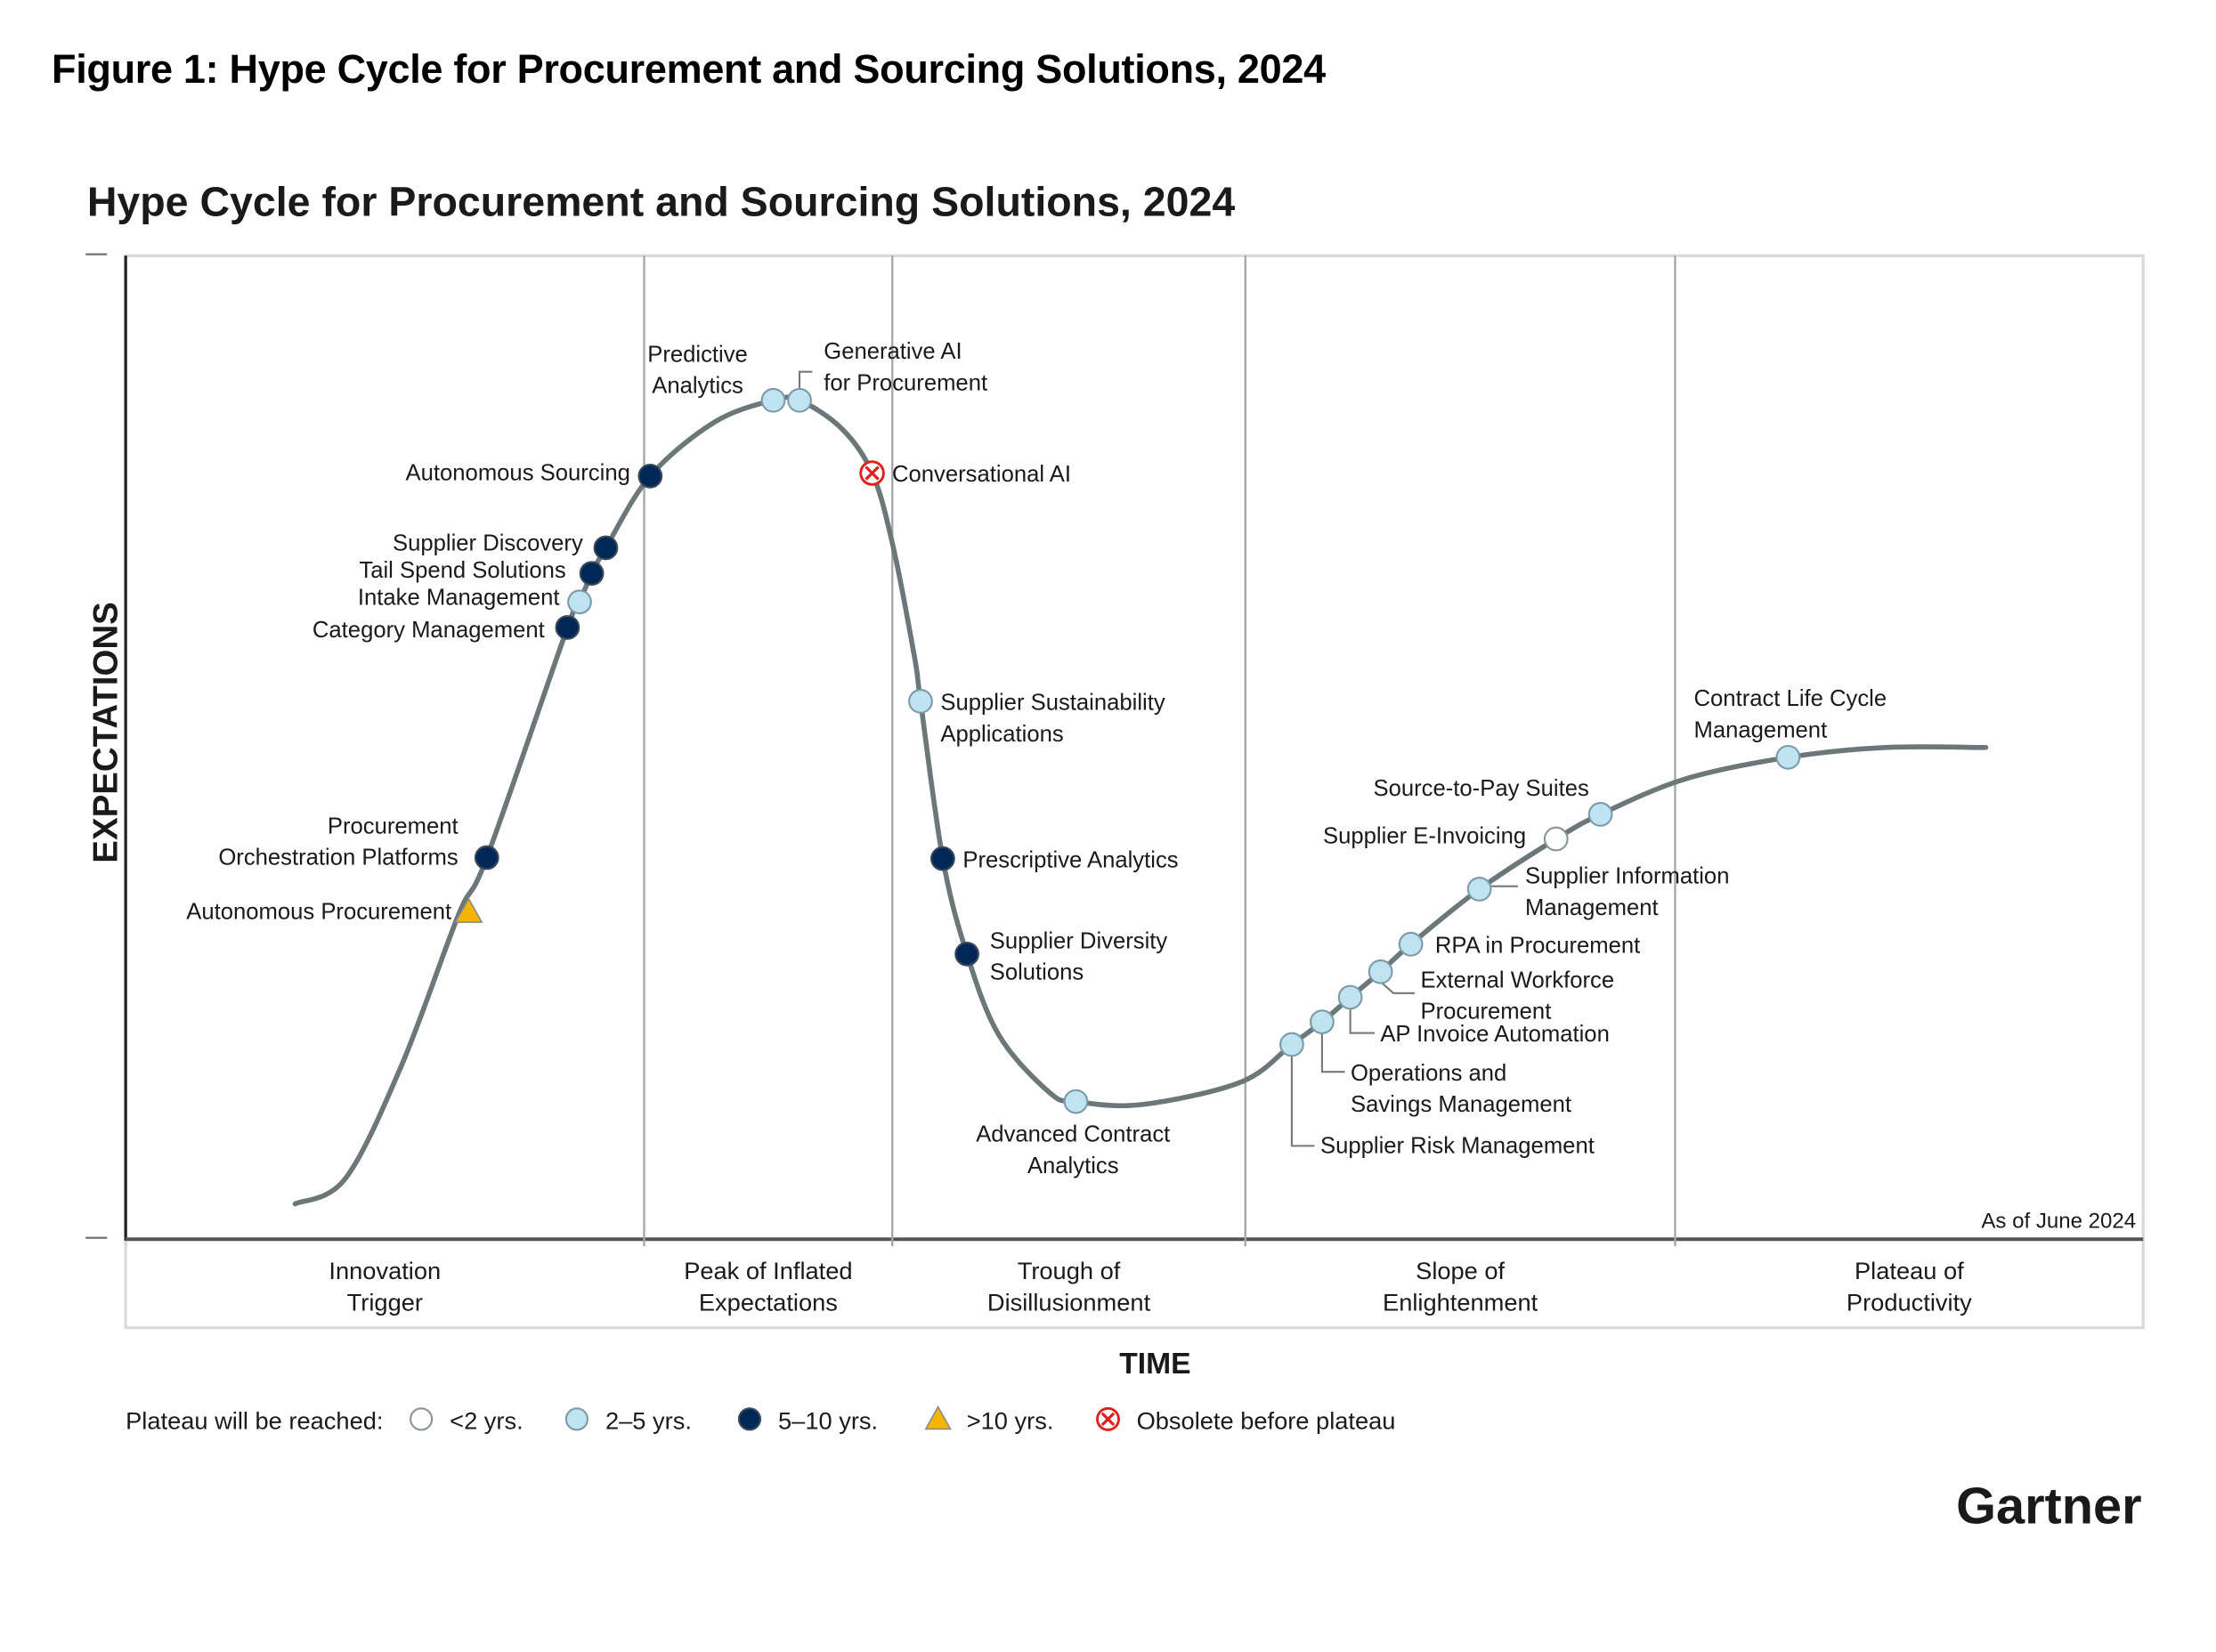 The image size is (2216, 1652). What do you see at coordinates (1154, 1364) in the screenshot?
I see `x-axis-label: TIME` at bounding box center [1154, 1364].